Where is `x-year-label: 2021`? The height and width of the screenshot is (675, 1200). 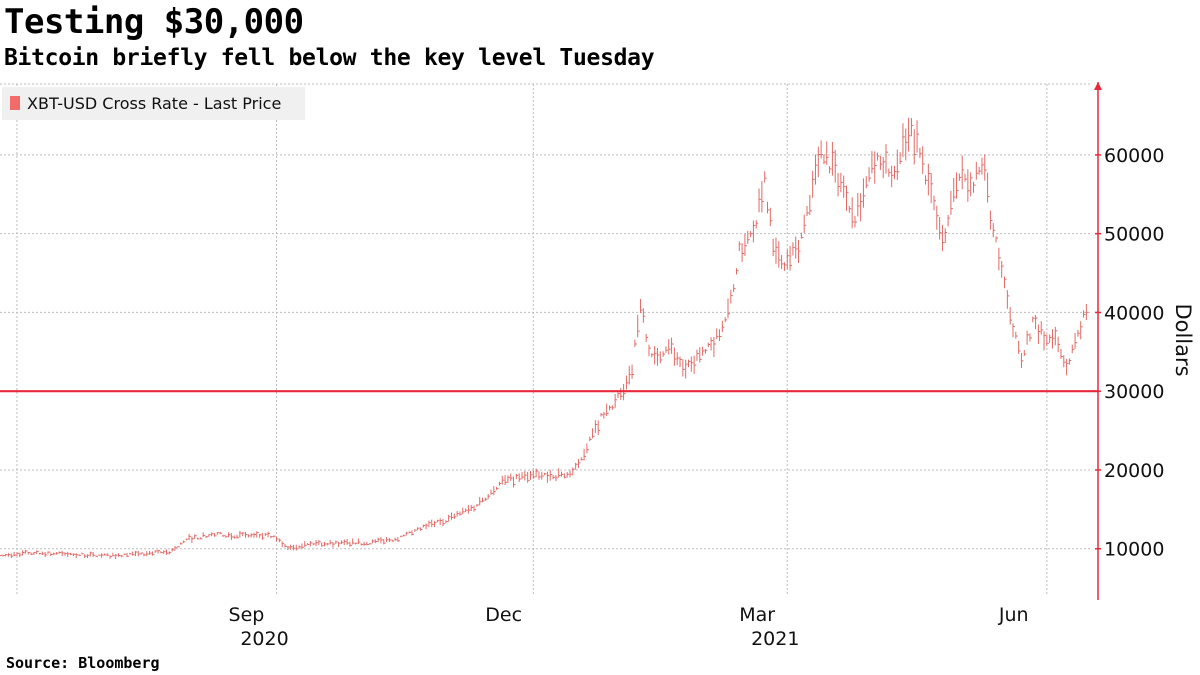 x-year-label: 2021 is located at coordinates (775, 639).